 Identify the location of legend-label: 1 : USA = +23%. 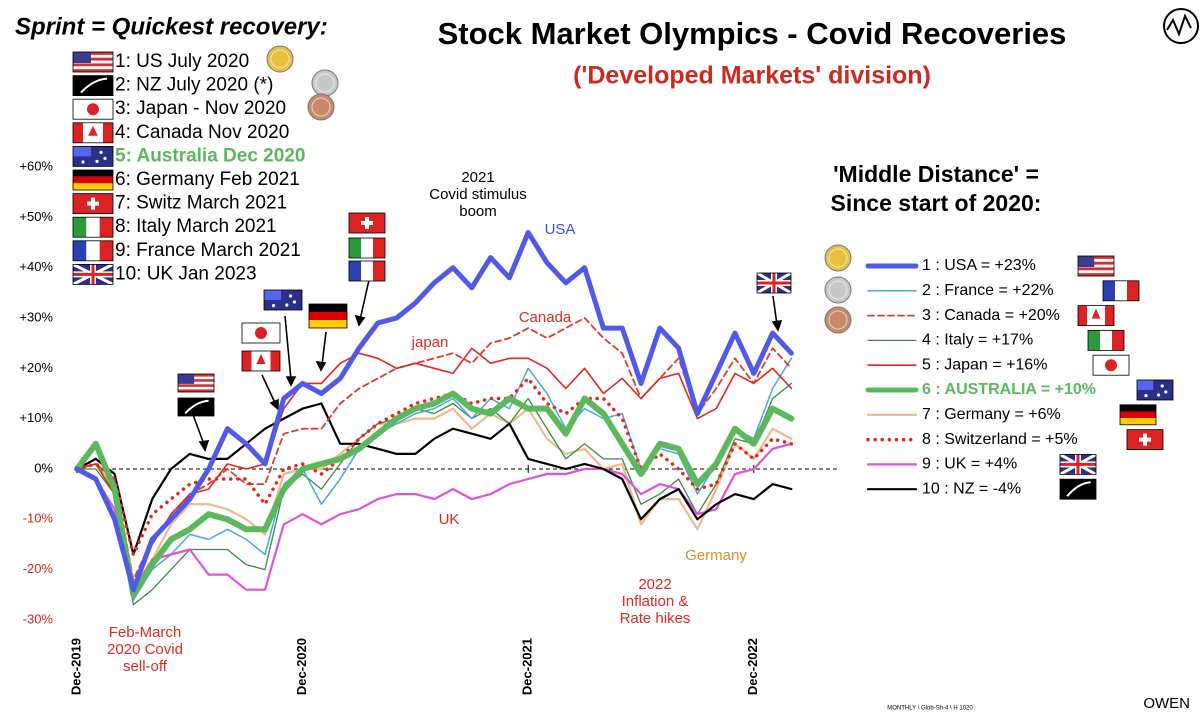
(979, 265).